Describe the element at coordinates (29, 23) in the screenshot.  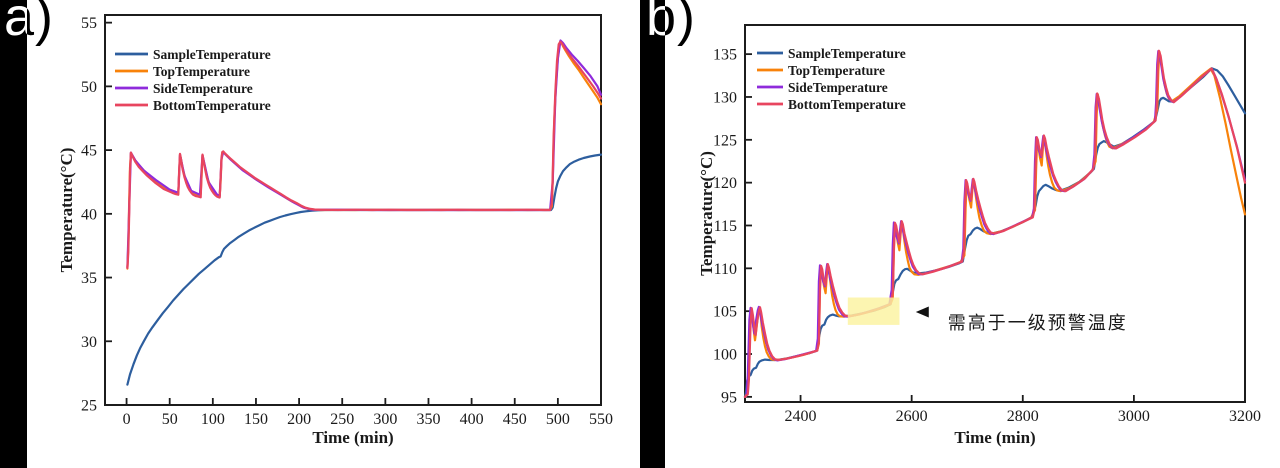
I see `figure-label-a-normal: a)` at that location.